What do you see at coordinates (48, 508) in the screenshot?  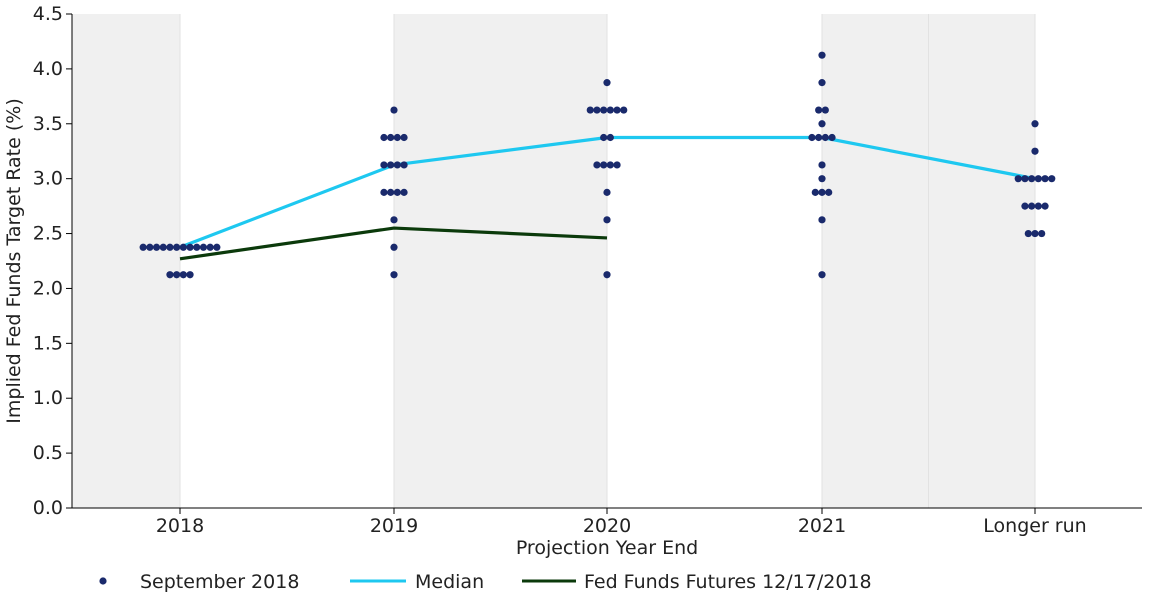 I see `y-tick-label: 0.0` at bounding box center [48, 508].